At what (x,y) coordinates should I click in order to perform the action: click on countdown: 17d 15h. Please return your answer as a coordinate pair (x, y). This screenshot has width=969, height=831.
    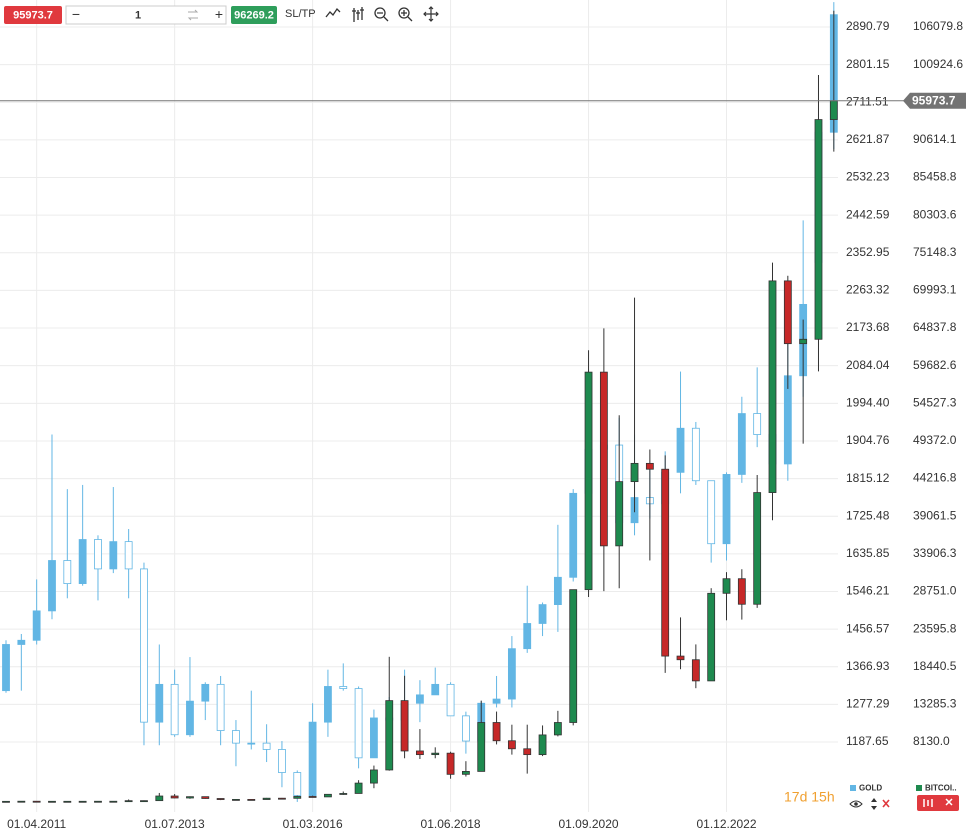
    Looking at the image, I should click on (809, 797).